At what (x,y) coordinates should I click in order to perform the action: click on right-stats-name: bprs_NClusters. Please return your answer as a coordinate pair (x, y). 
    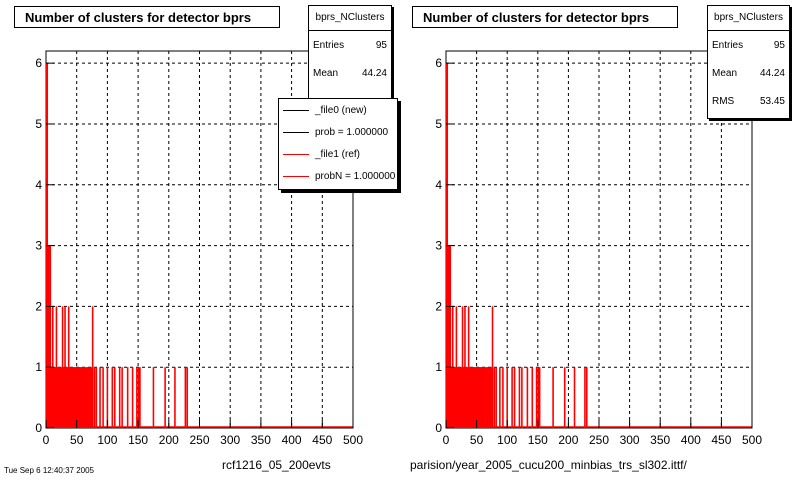
    Looking at the image, I should click on (748, 18).